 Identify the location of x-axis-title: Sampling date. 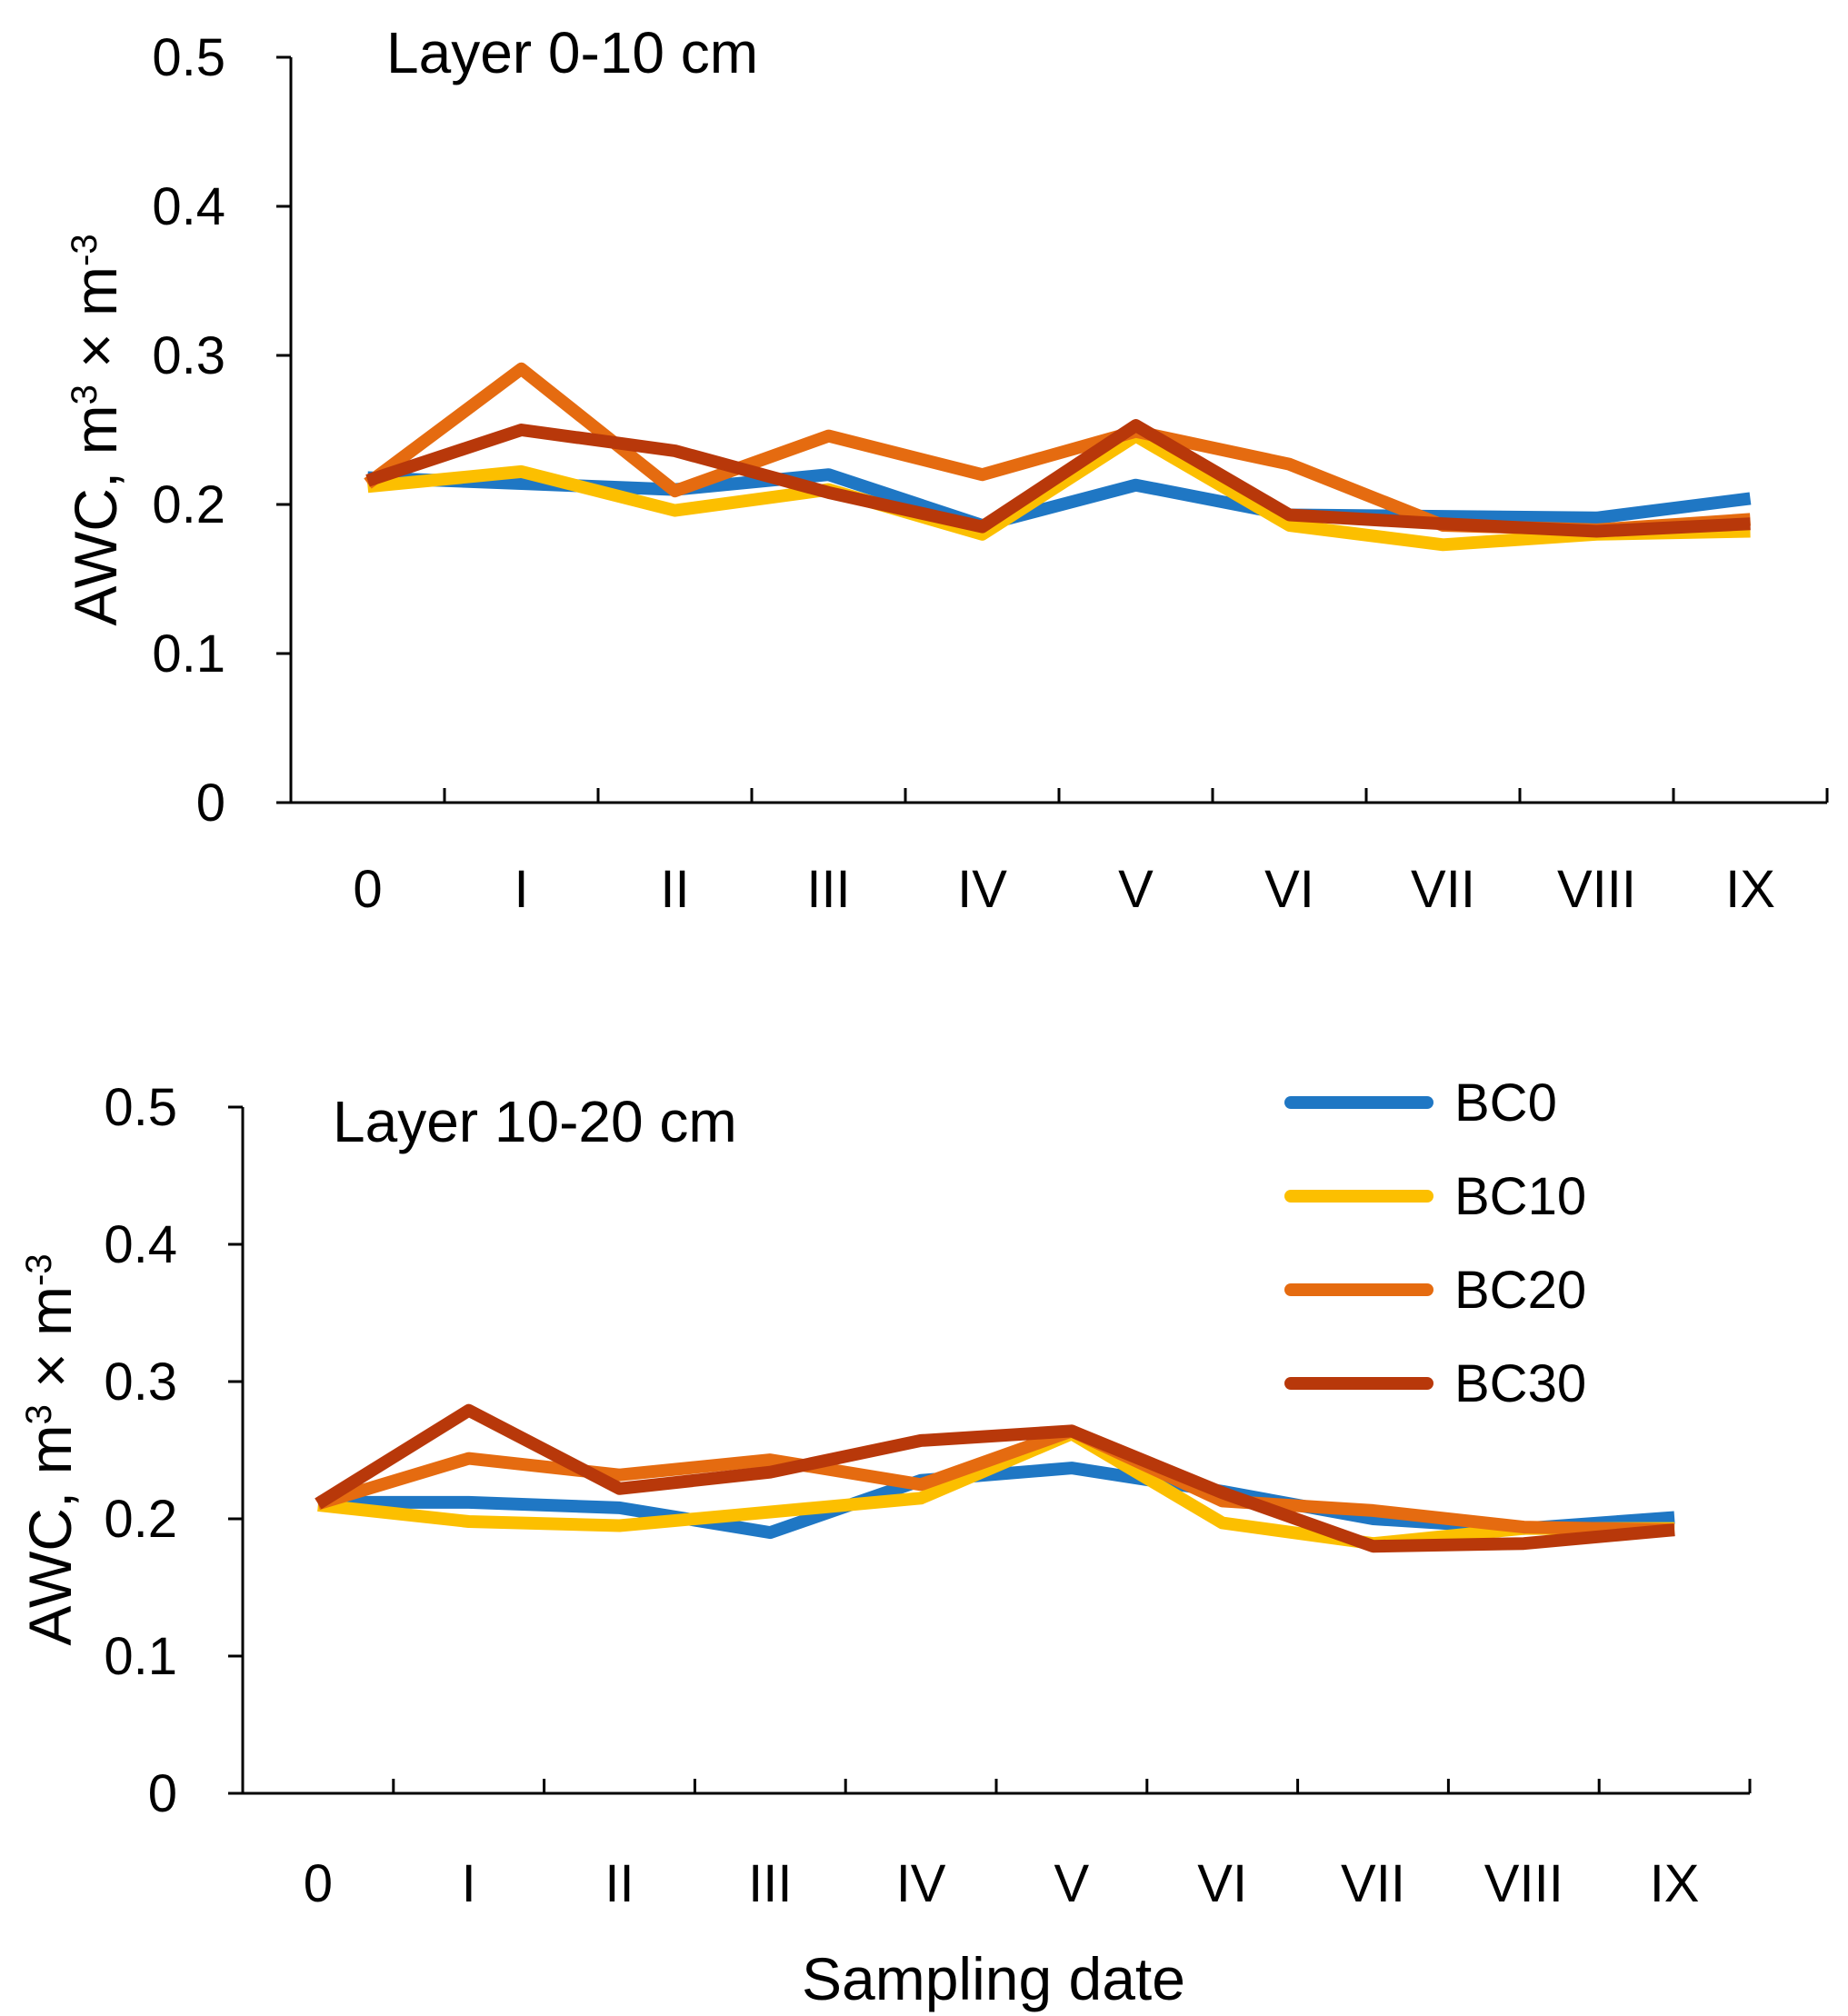
(993, 1978).